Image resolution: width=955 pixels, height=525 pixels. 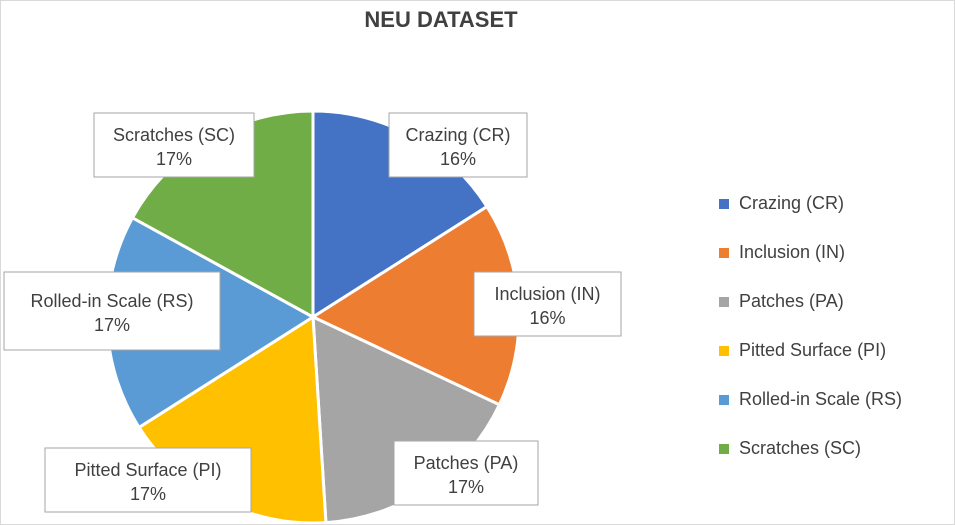 I want to click on legend-label: Rolled-in Scale (RS), so click(x=821, y=399).